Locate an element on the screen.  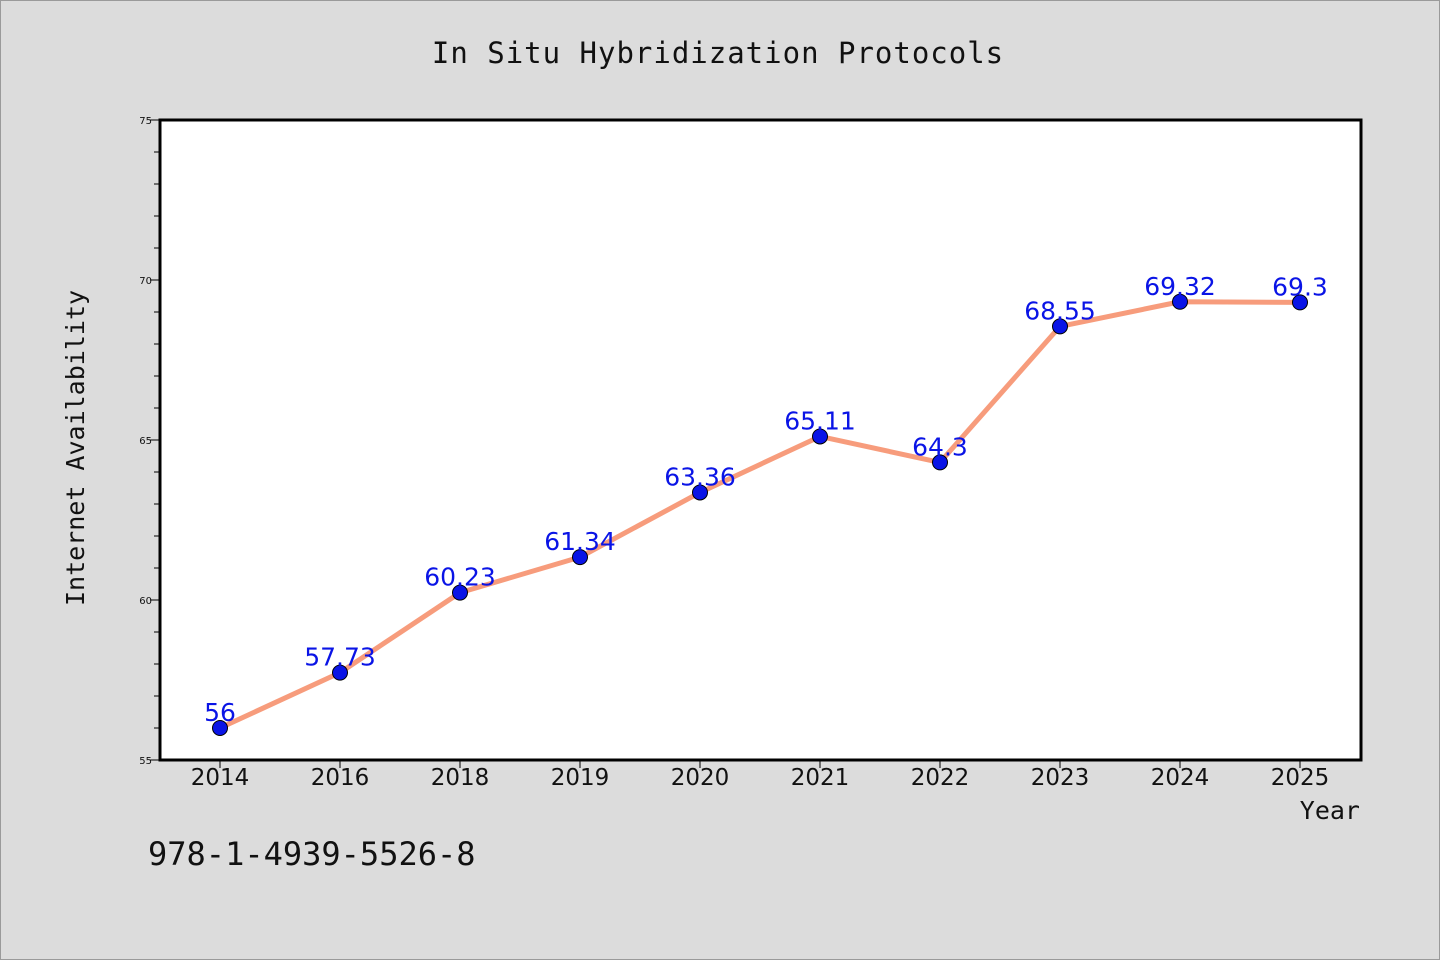
y-tick-label: 55 is located at coordinates (145, 761).